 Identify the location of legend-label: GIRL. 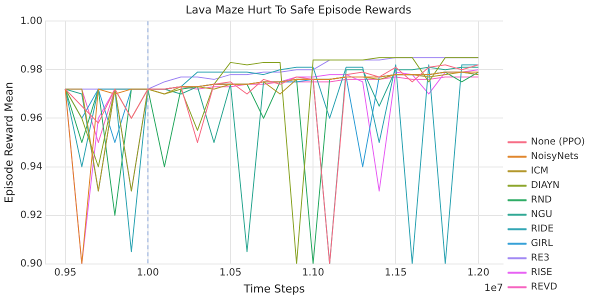
(542, 244).